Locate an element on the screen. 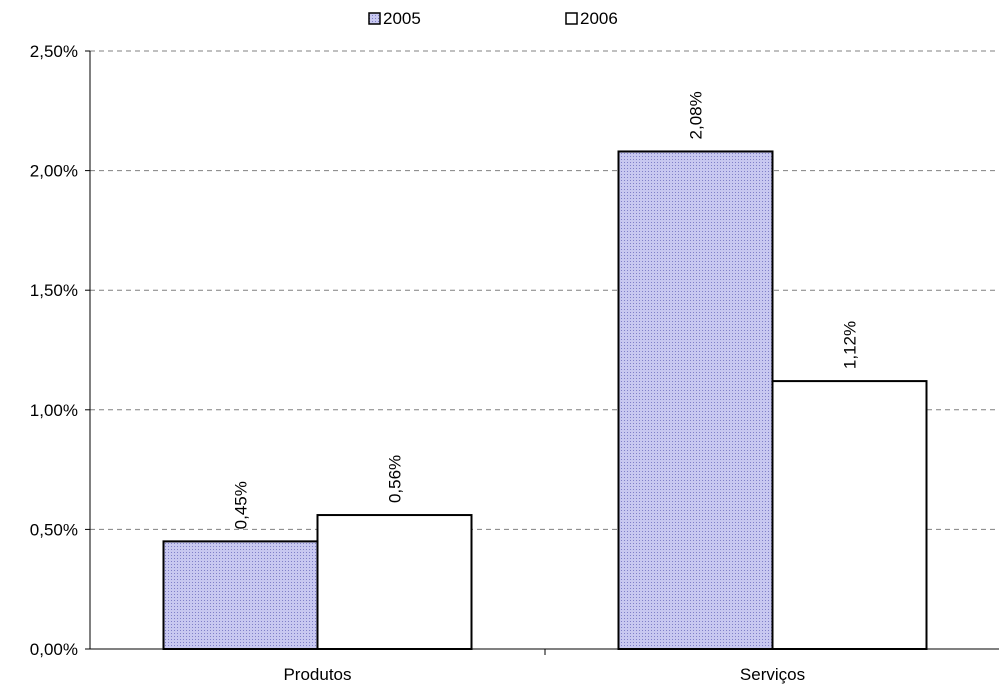 This screenshot has width=999, height=692. bar-2005-serviços is located at coordinates (695, 400).